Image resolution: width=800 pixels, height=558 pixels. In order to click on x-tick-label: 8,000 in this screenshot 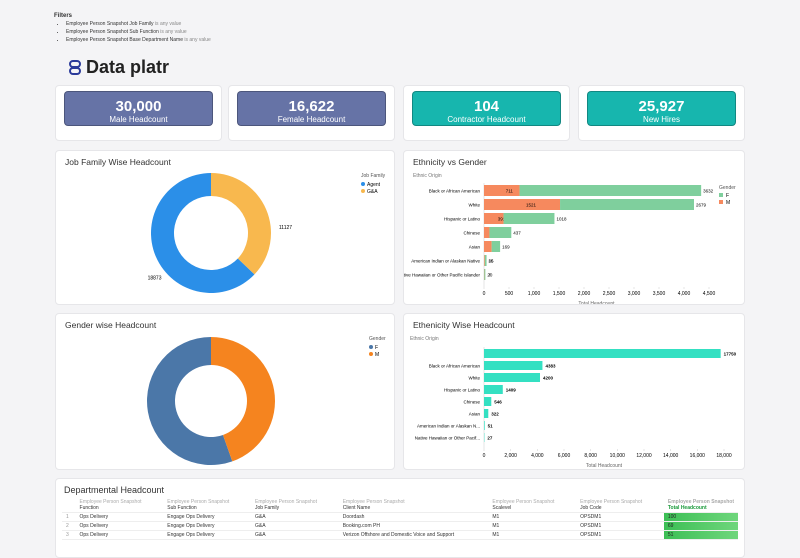, I will do `click(590, 456)`.